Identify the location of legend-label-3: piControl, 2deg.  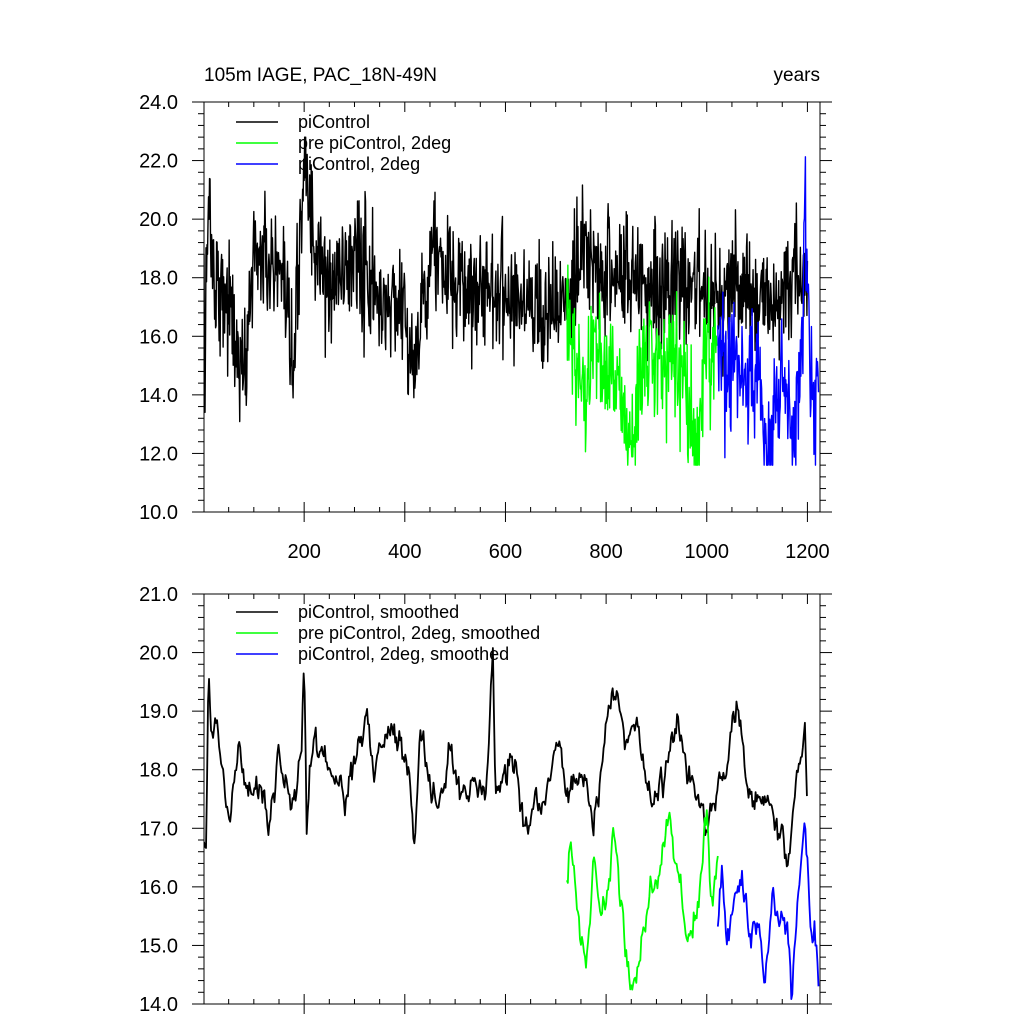
(359, 164).